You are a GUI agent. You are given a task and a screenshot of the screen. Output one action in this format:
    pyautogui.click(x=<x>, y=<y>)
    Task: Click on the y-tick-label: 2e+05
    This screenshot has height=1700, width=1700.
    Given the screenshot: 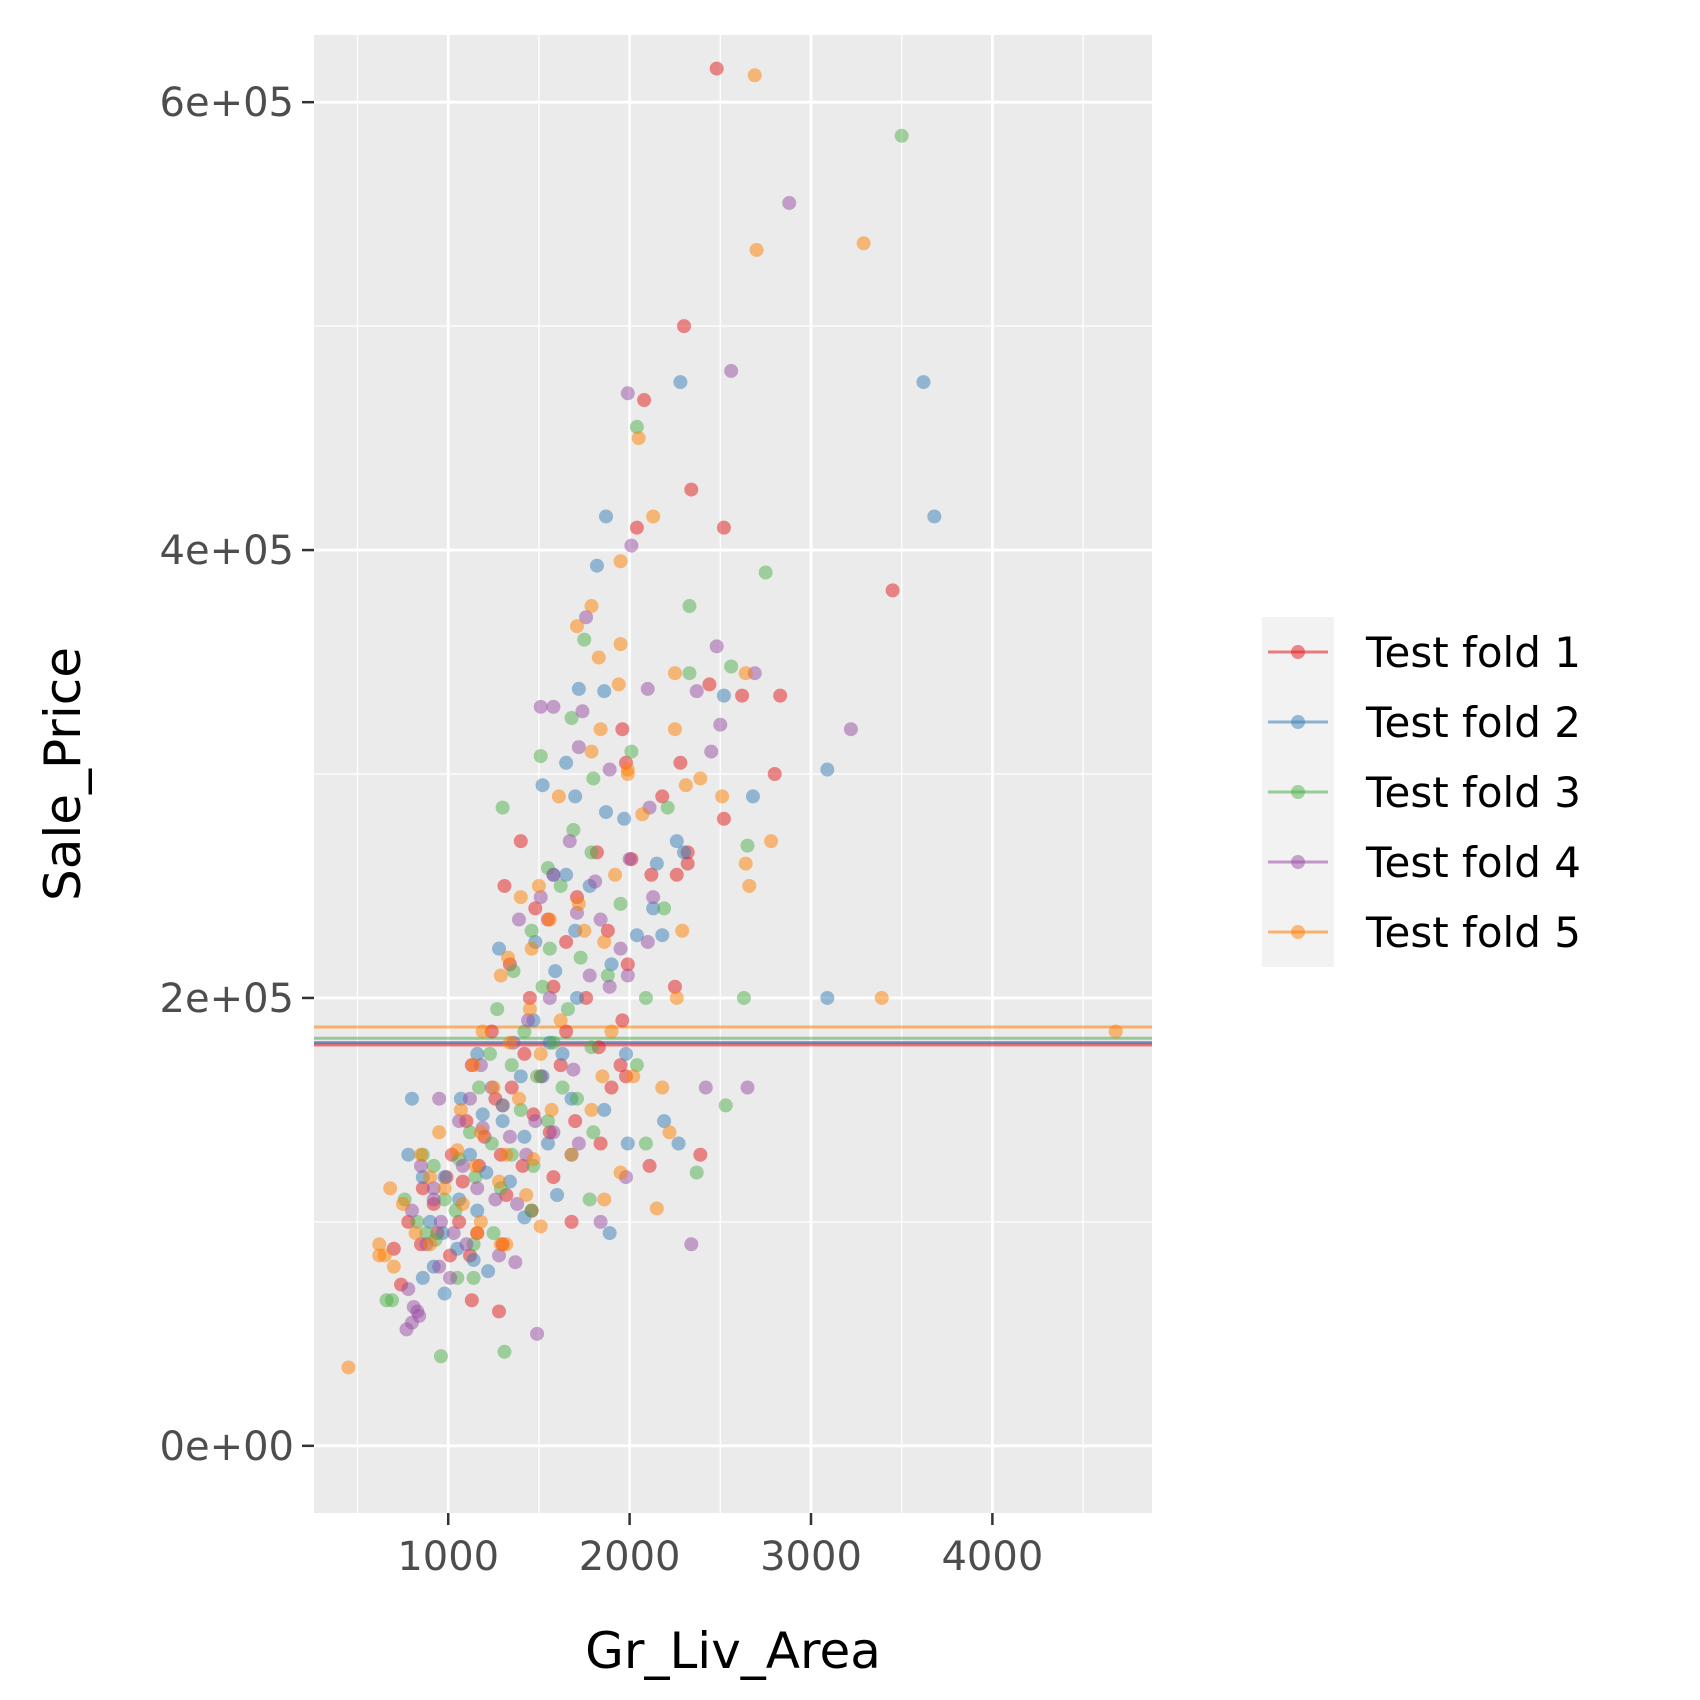 What is the action you would take?
    pyautogui.click(x=227, y=999)
    